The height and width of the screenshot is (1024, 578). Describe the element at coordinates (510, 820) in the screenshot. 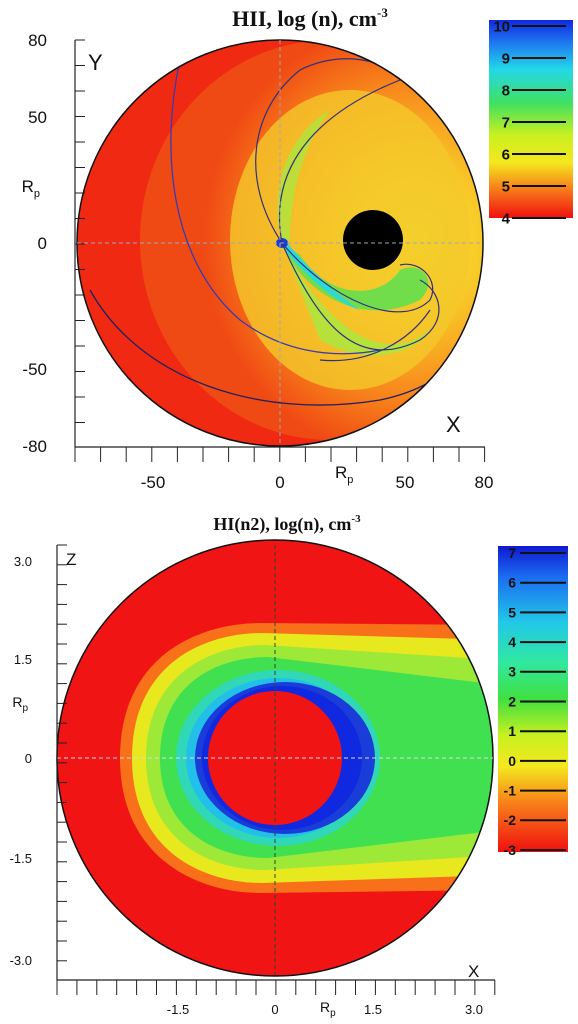

I see `colorbar-label: -2` at that location.